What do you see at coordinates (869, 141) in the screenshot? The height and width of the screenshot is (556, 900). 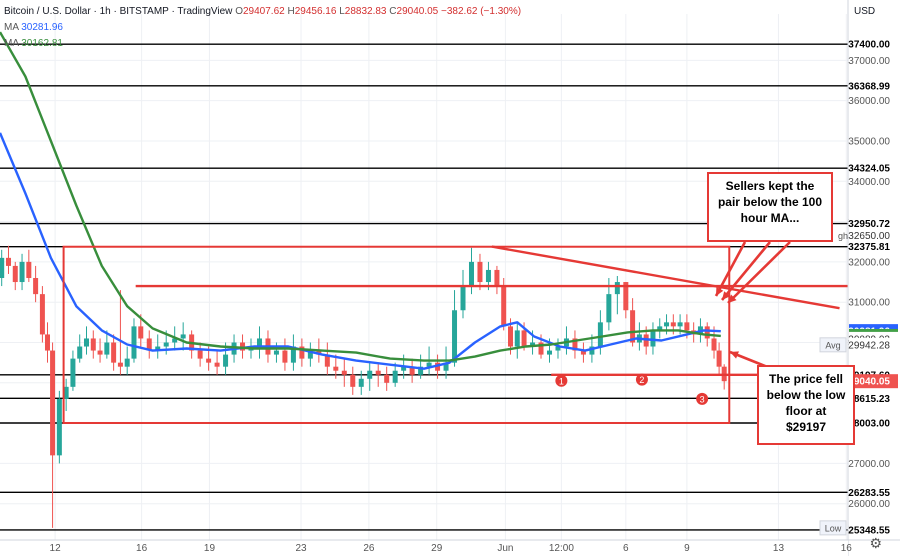 I see `price-tick-label: 35000.00` at bounding box center [869, 141].